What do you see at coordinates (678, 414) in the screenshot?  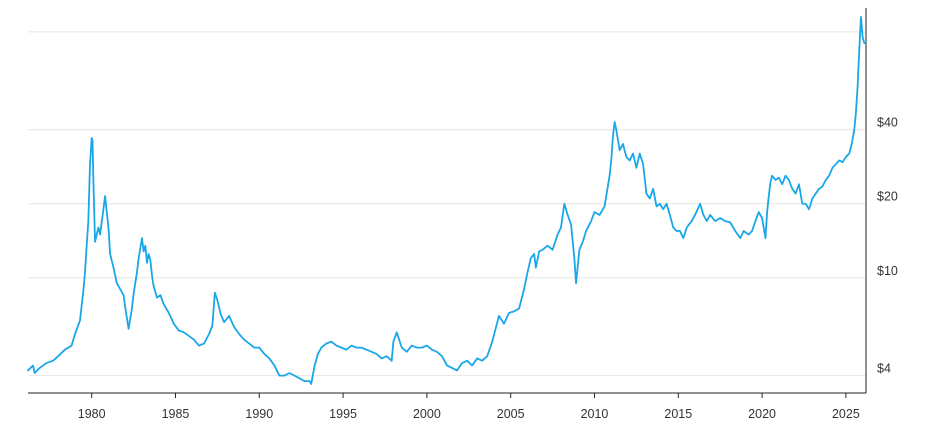 I see `x-tick-label-2015: 2015` at bounding box center [678, 414].